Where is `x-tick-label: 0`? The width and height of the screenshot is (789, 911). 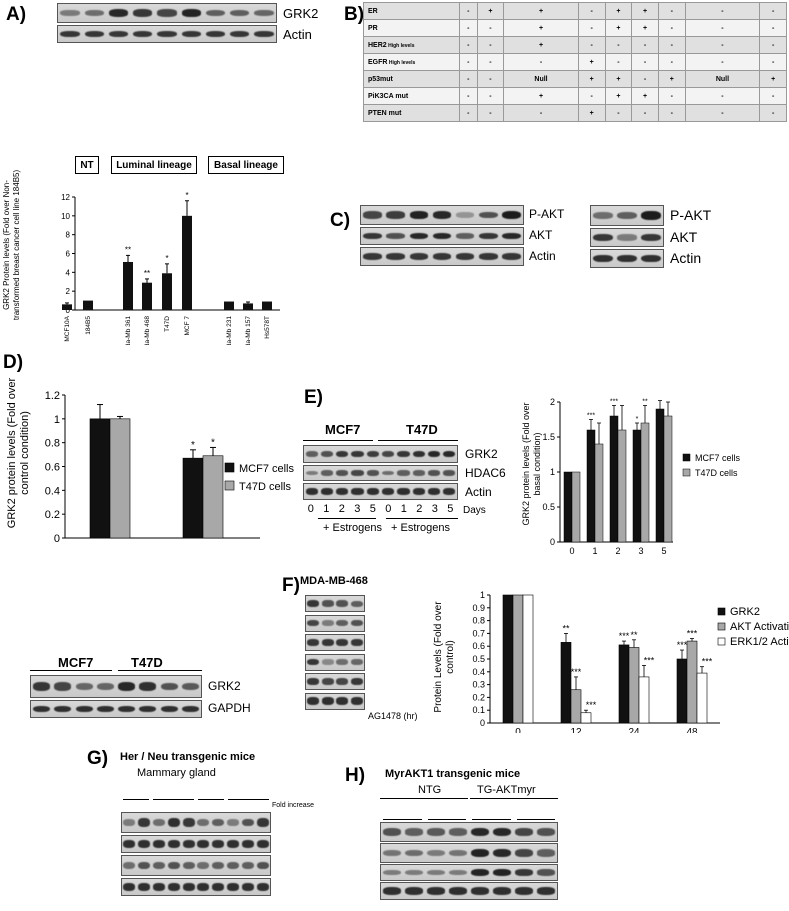 x-tick-label: 0 is located at coordinates (518, 730).